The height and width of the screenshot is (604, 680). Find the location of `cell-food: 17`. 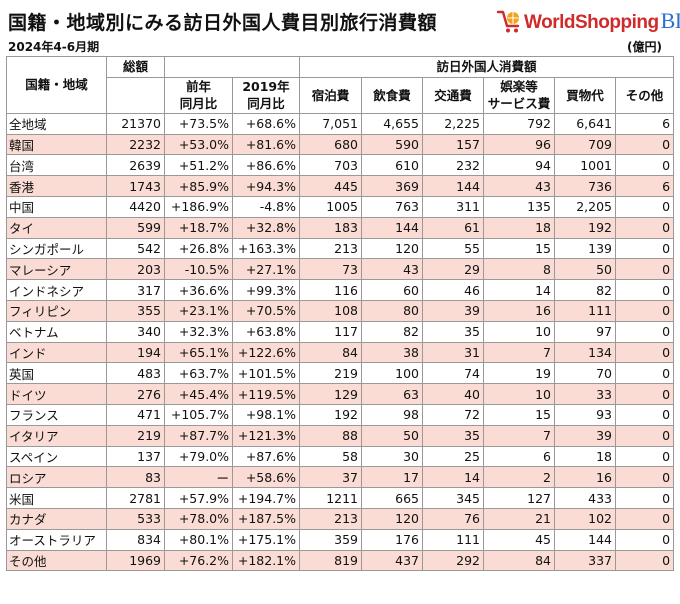

cell-food: 17 is located at coordinates (392, 477).